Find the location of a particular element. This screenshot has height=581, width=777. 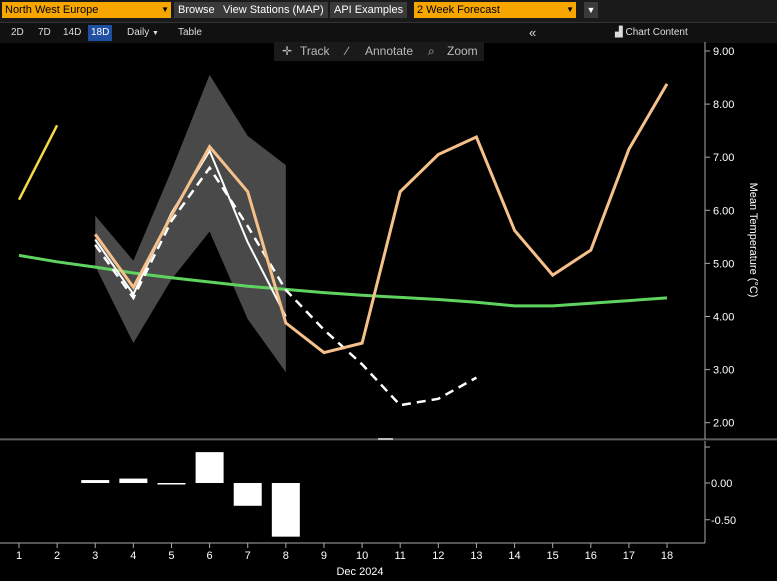

frequency-dropdown: Daily ▼ is located at coordinates (143, 33).